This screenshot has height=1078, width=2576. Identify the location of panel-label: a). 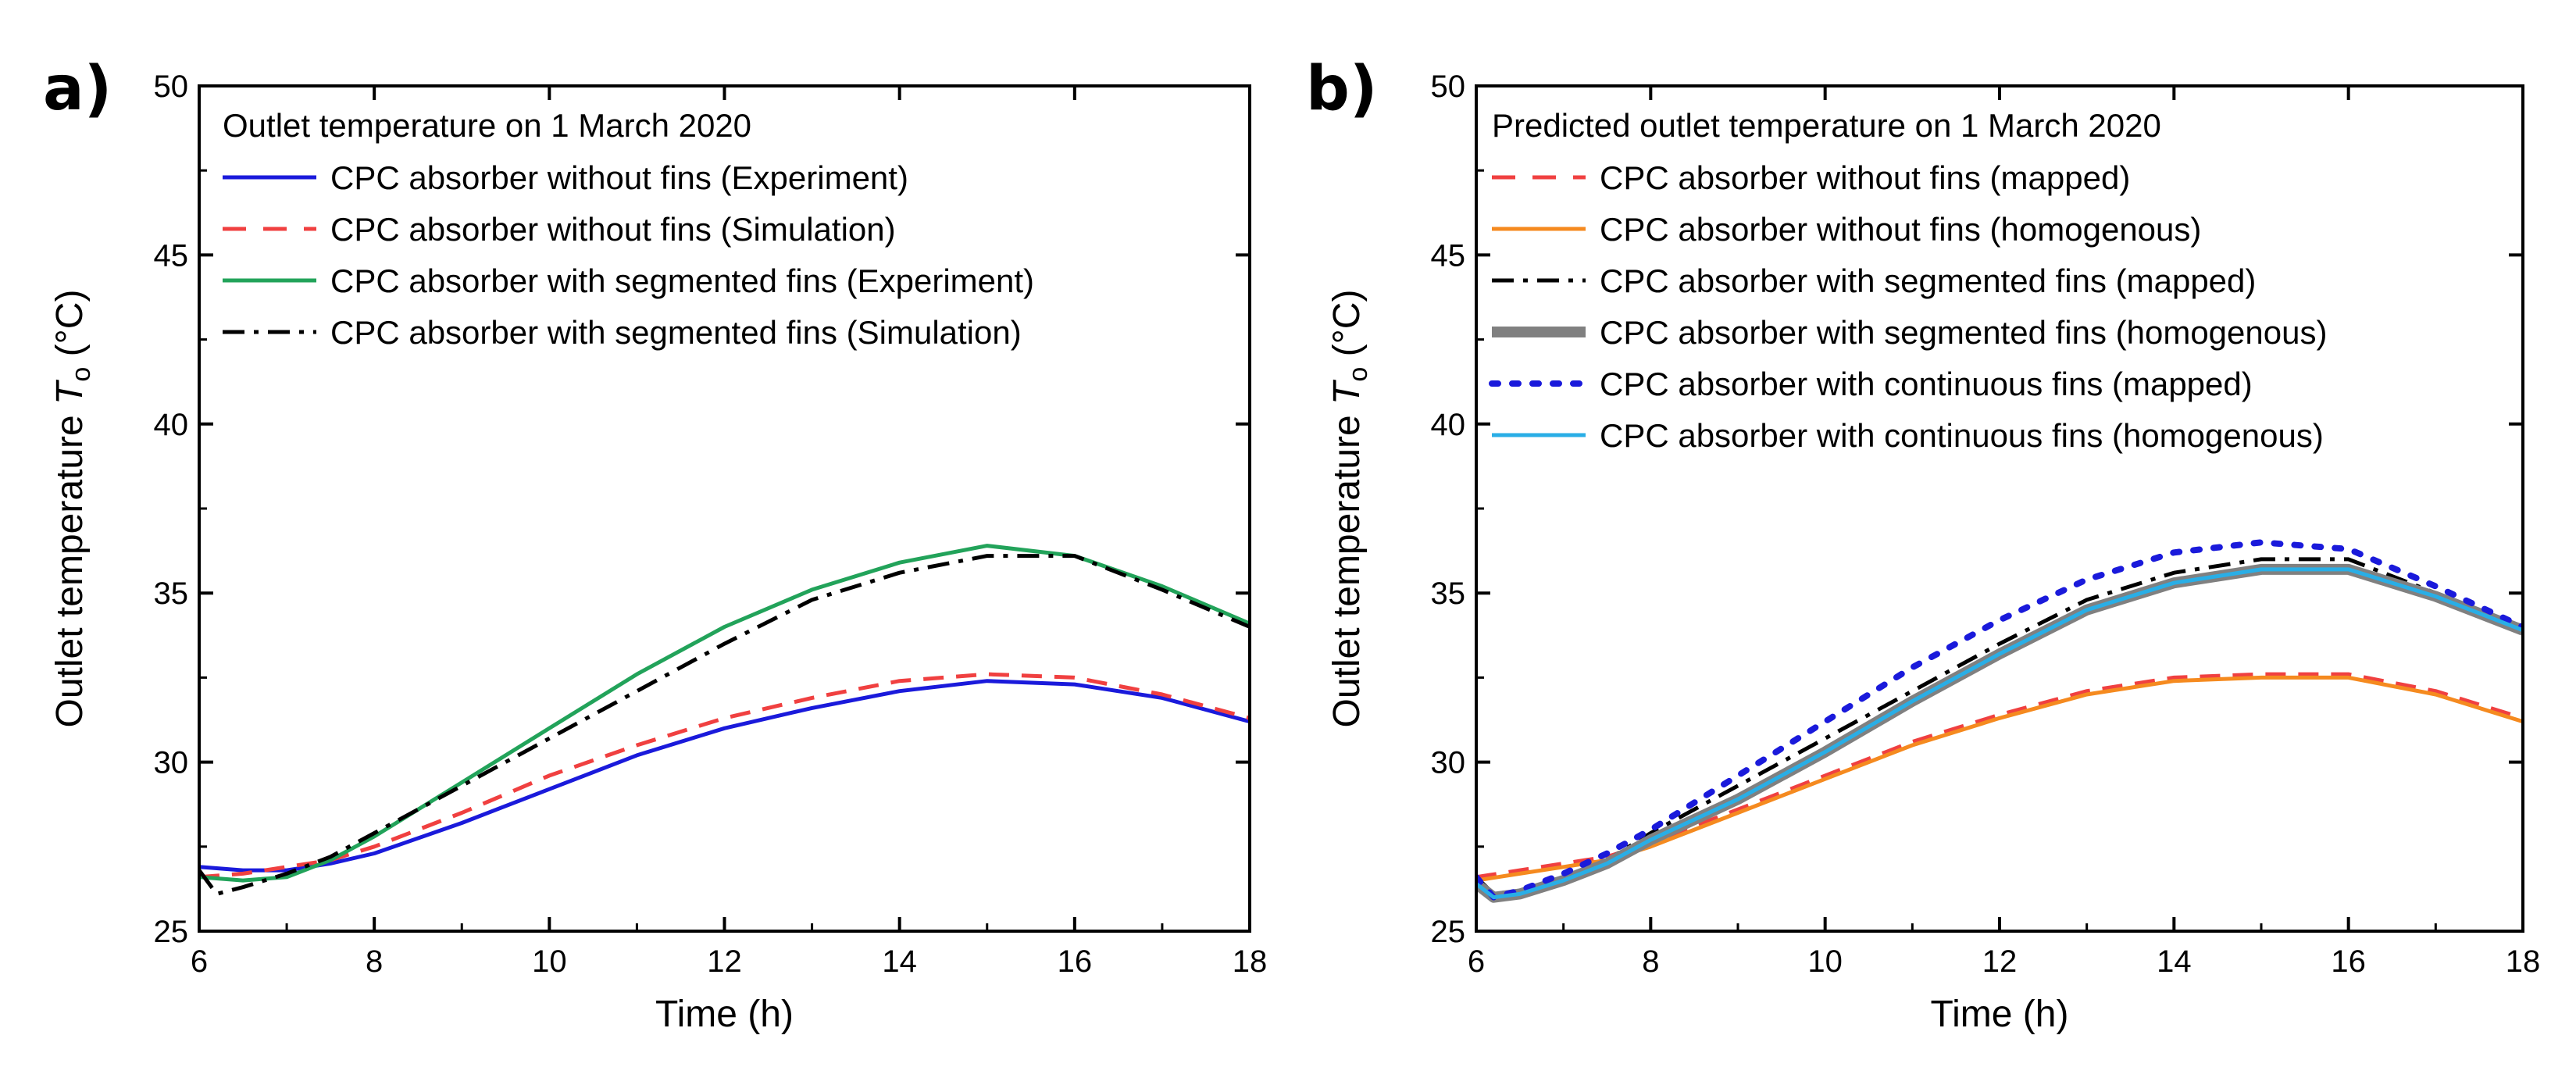
(77, 89).